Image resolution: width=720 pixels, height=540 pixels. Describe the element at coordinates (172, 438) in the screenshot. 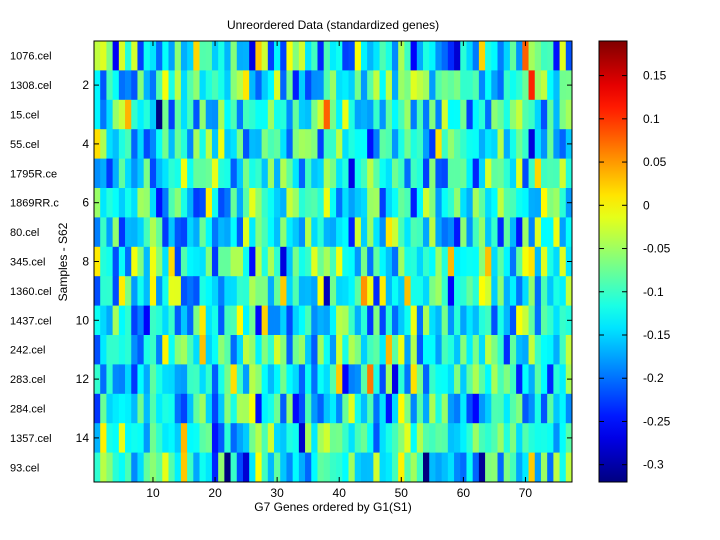

I see `heatmap-cell-r14-c13` at that location.